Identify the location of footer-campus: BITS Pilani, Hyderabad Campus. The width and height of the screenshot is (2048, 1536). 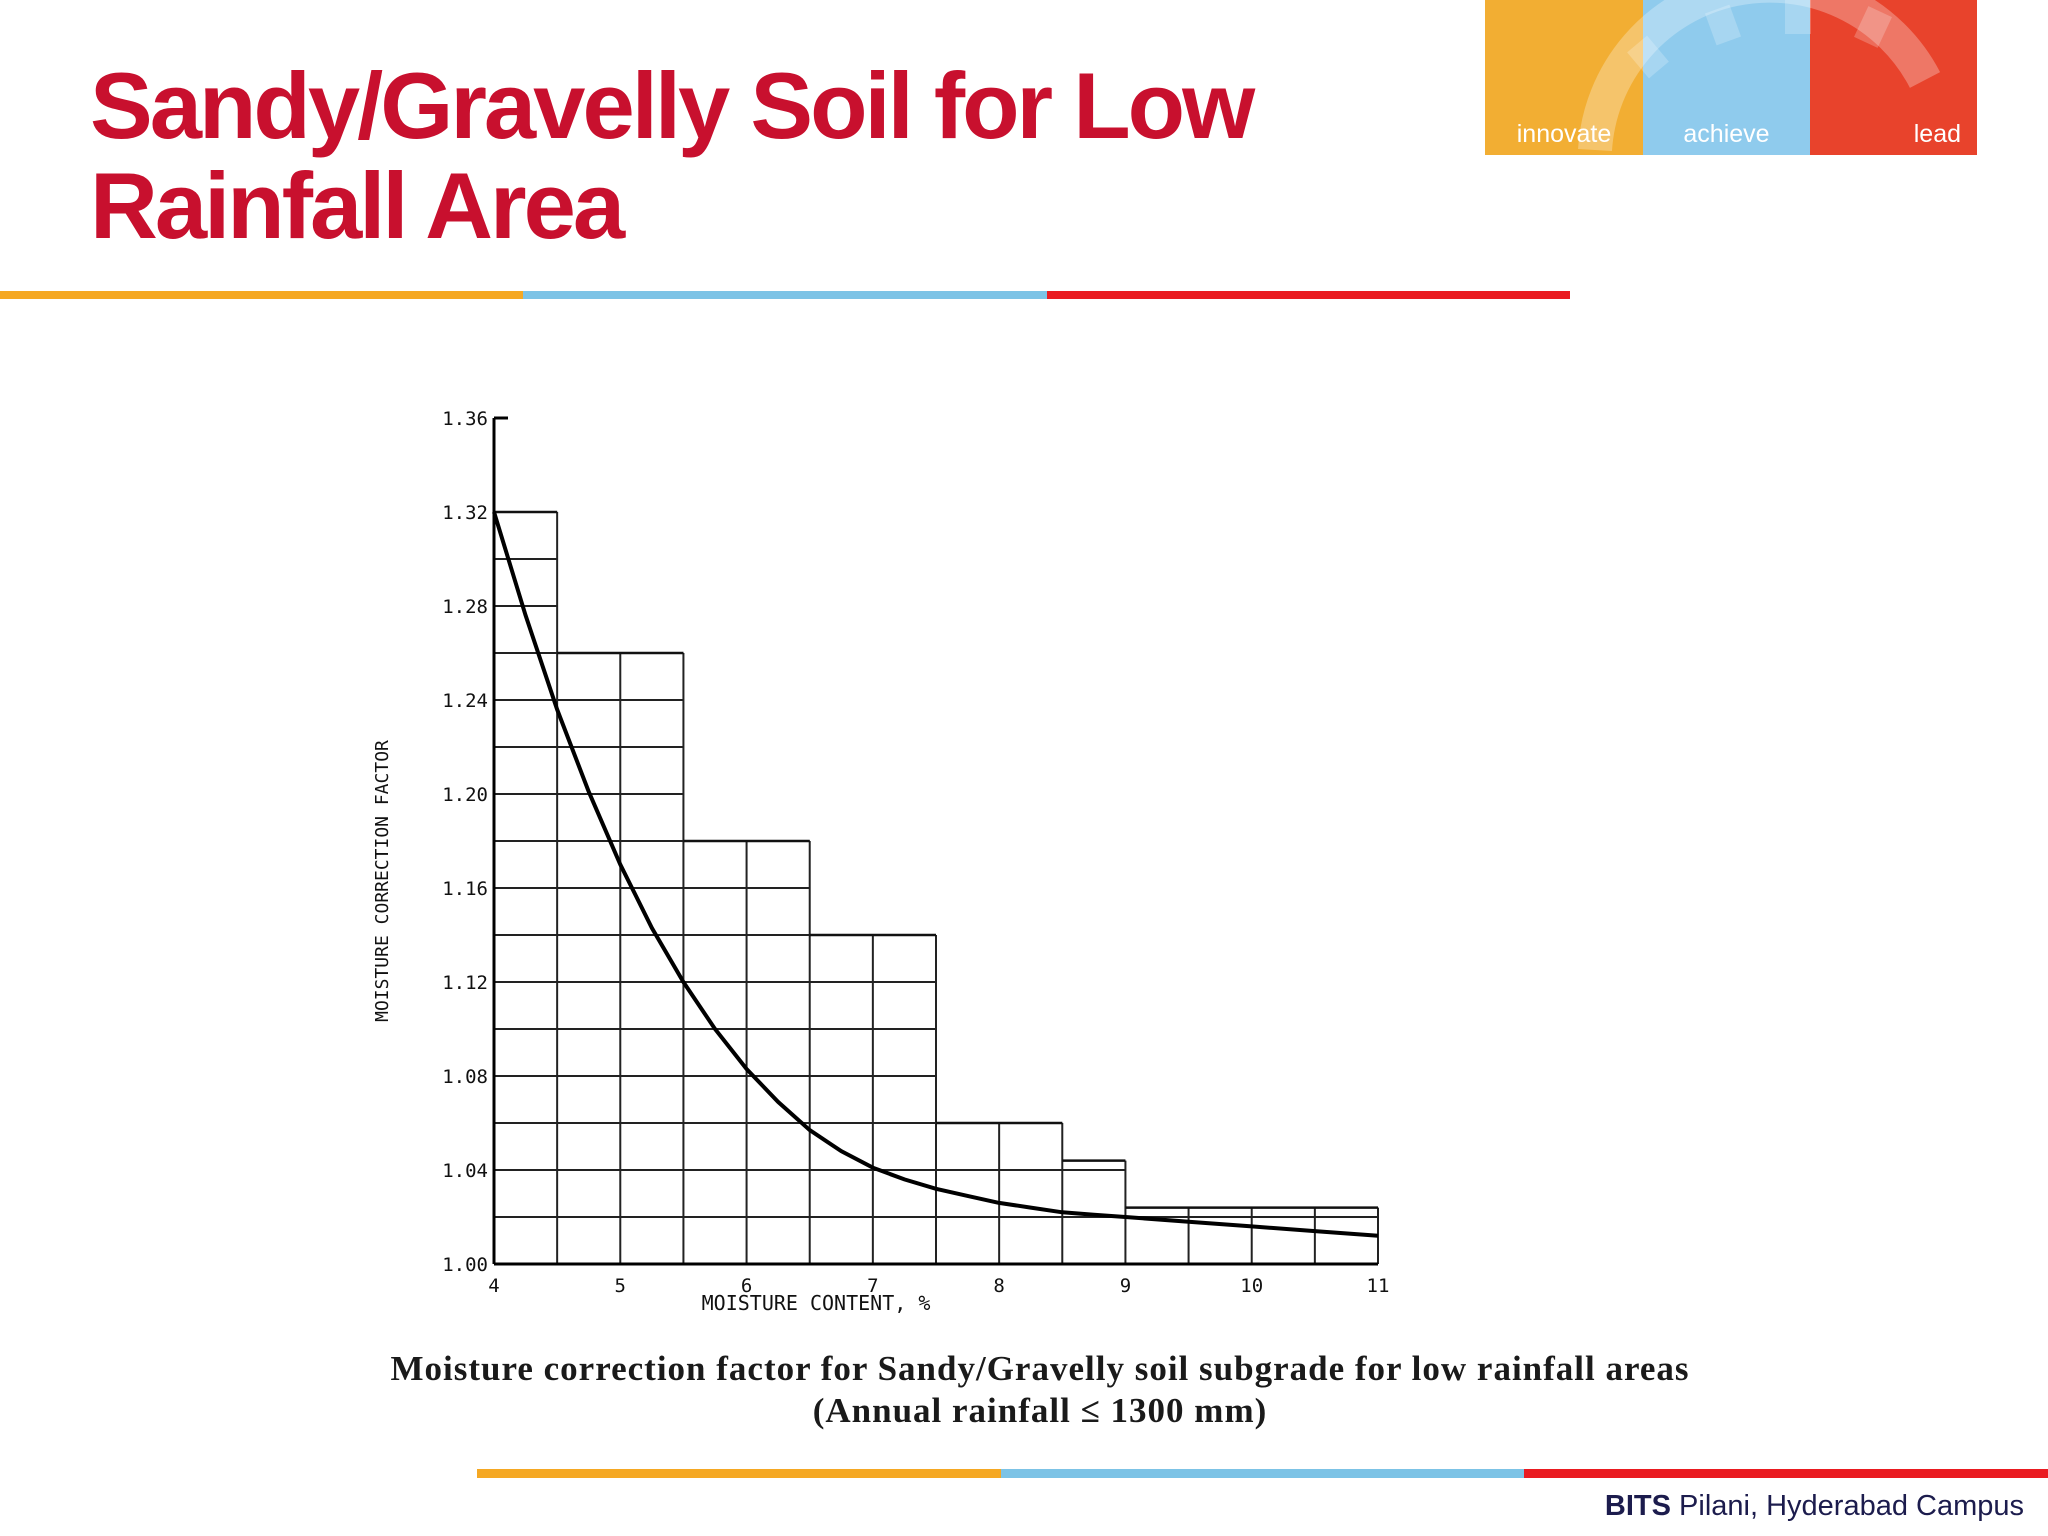
(1814, 1506).